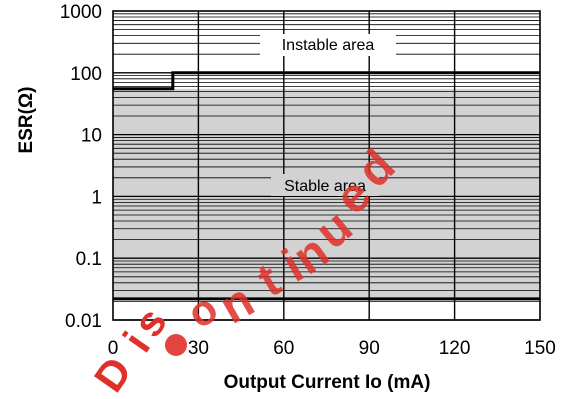 The image size is (564, 399). What do you see at coordinates (83, 321) in the screenshot?
I see `y-tick-label: 0.01` at bounding box center [83, 321].